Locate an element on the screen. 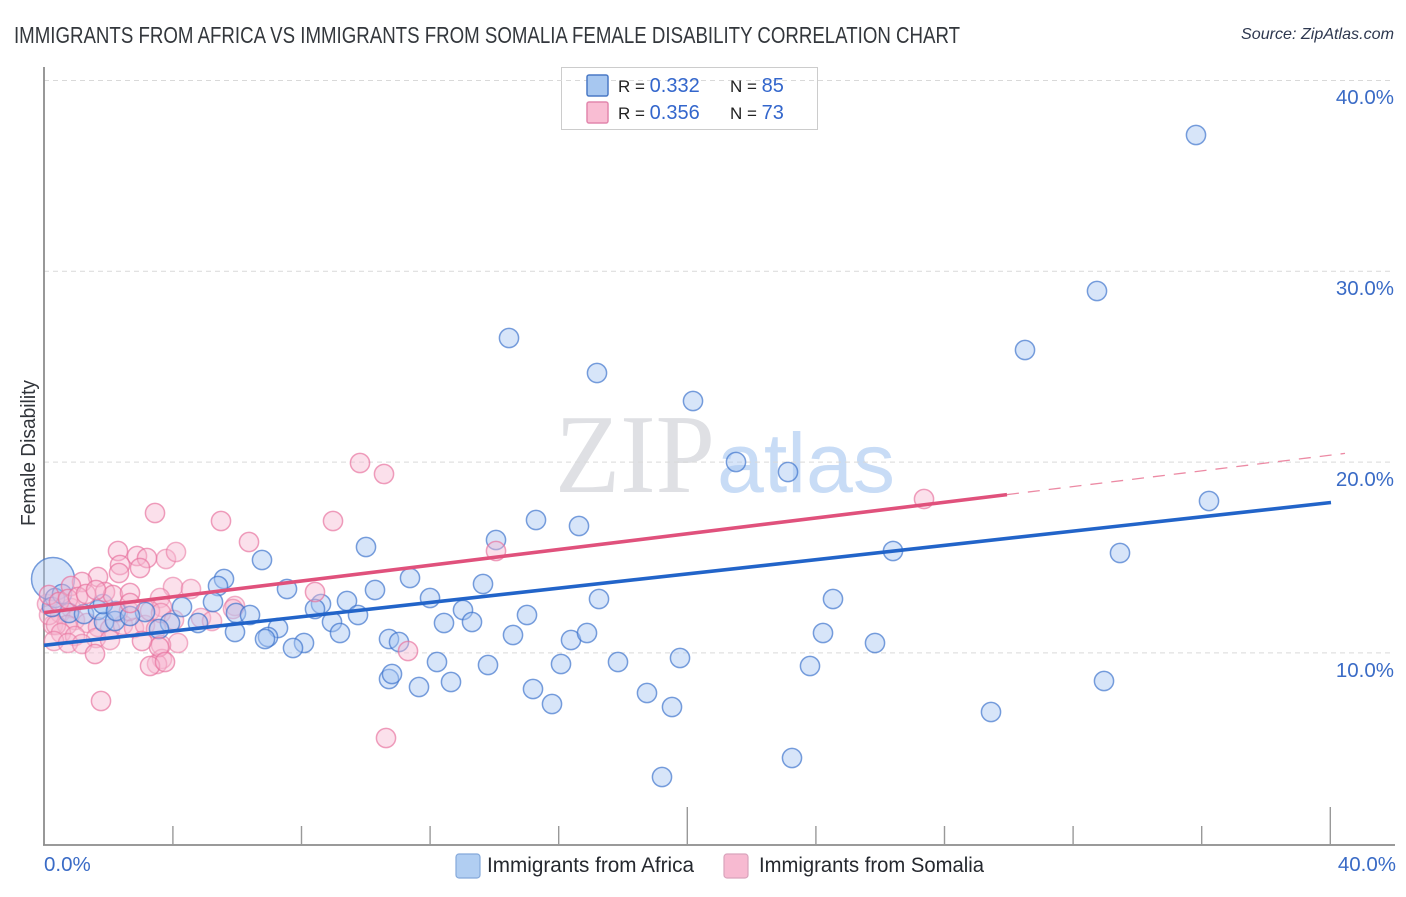  svg-text: atlas is located at coordinates (806, 463).